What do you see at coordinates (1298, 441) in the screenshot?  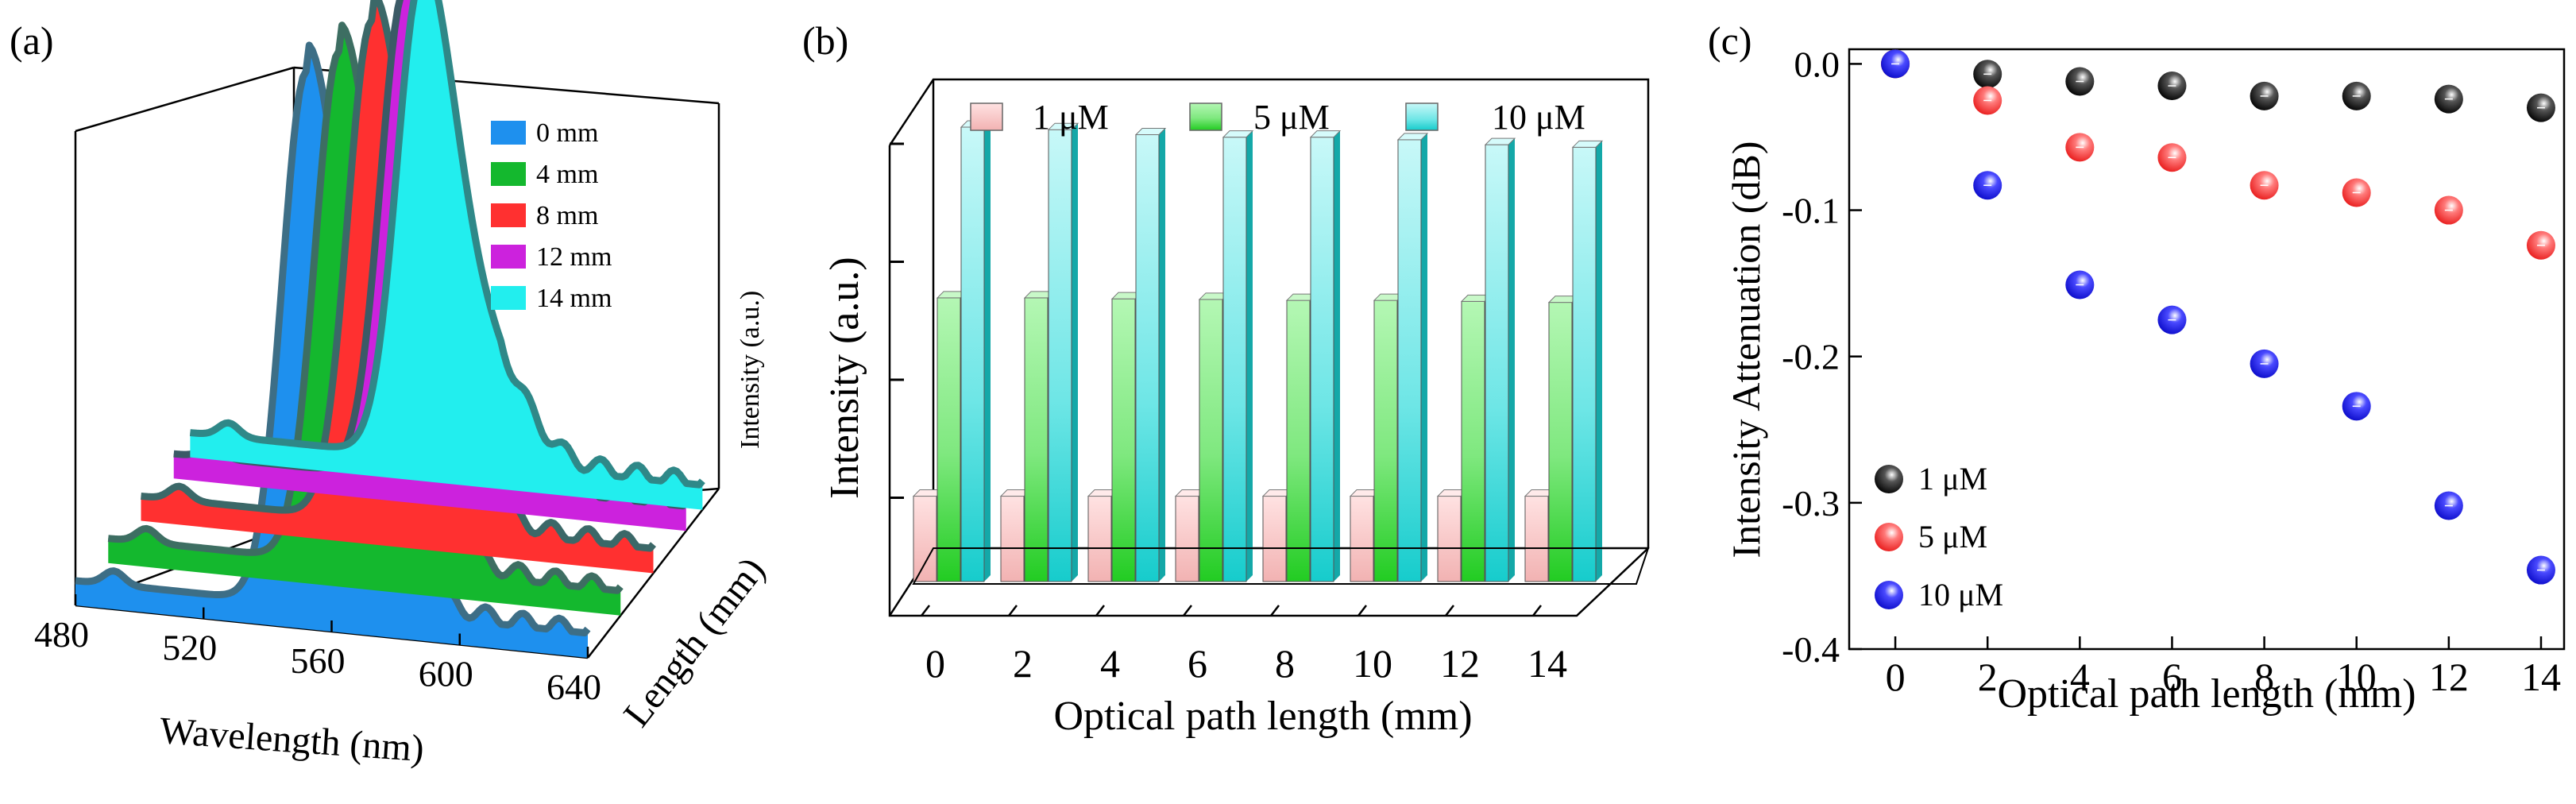 I see `bar-5uM-8mm` at bounding box center [1298, 441].